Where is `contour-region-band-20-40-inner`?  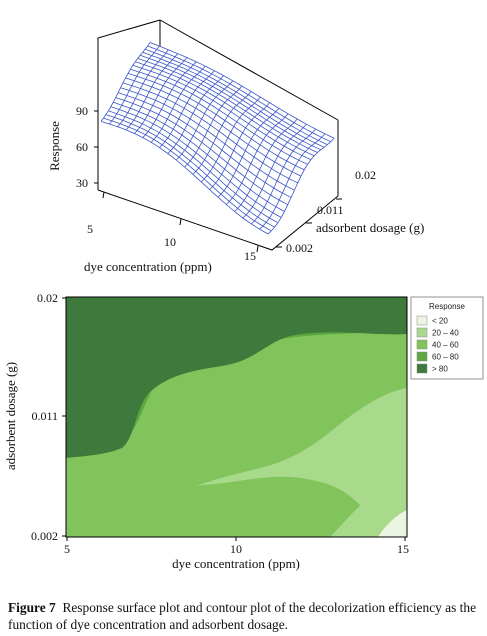 contour-region-band-20-40-inner is located at coordinates (368, 511).